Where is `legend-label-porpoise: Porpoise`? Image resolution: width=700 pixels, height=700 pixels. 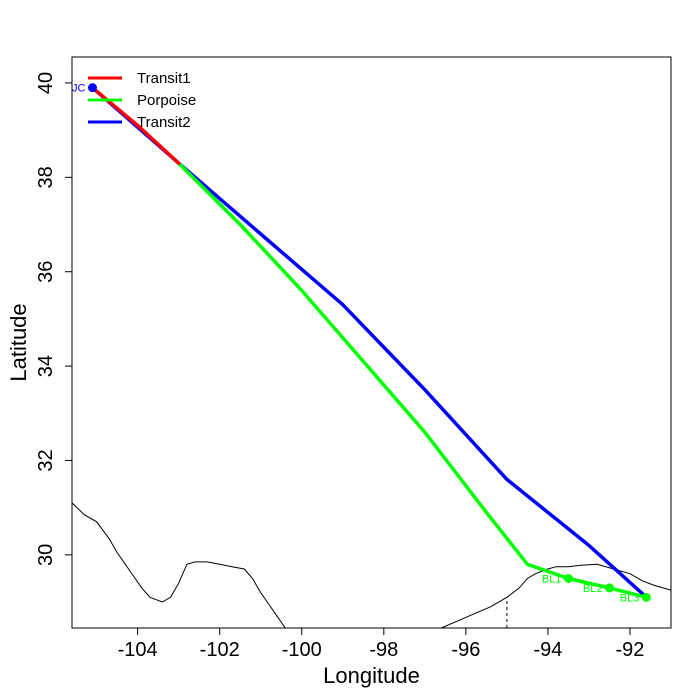 legend-label-porpoise: Porpoise is located at coordinates (166, 100).